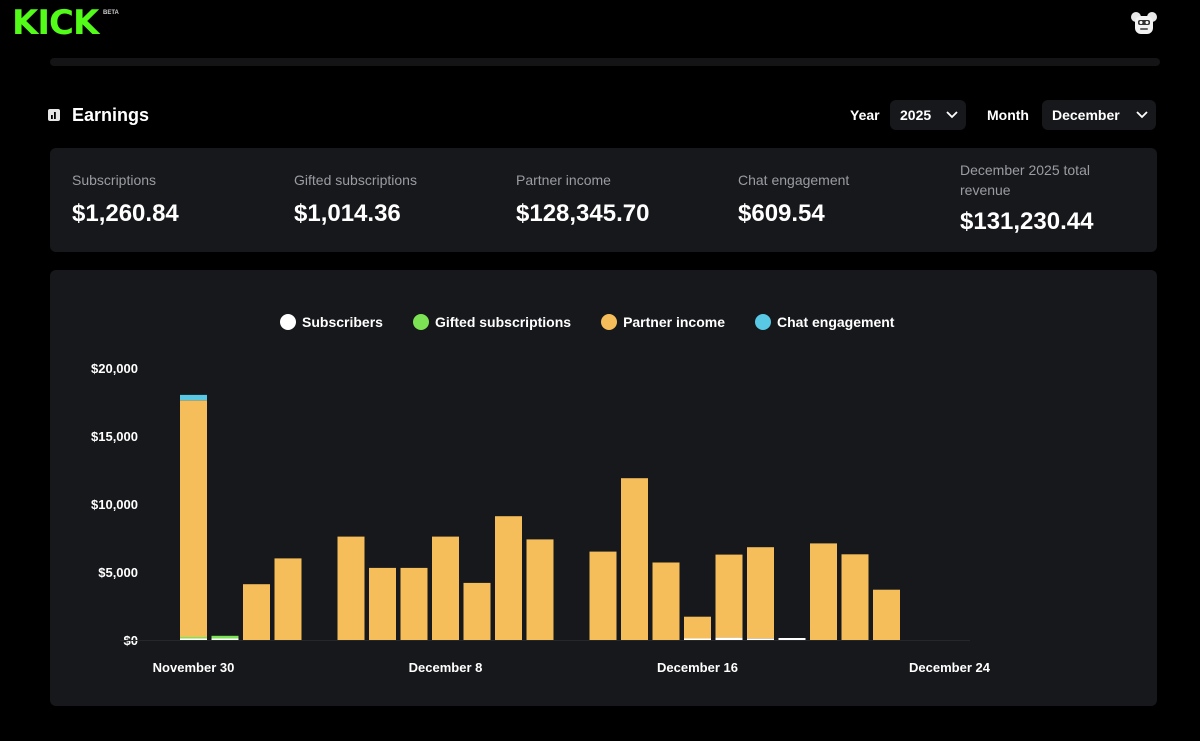  I want to click on top-divider, so click(605, 62).